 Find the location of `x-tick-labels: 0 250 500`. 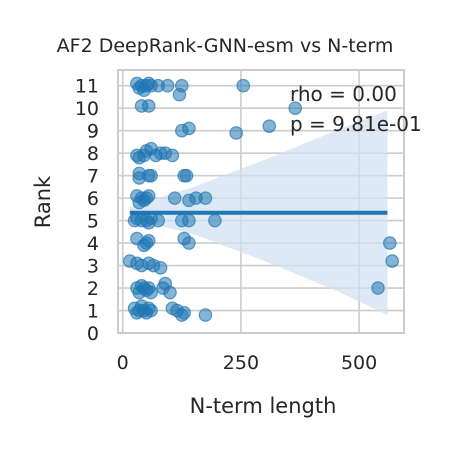

x-tick-labels: 0 250 500 is located at coordinates (247, 363).